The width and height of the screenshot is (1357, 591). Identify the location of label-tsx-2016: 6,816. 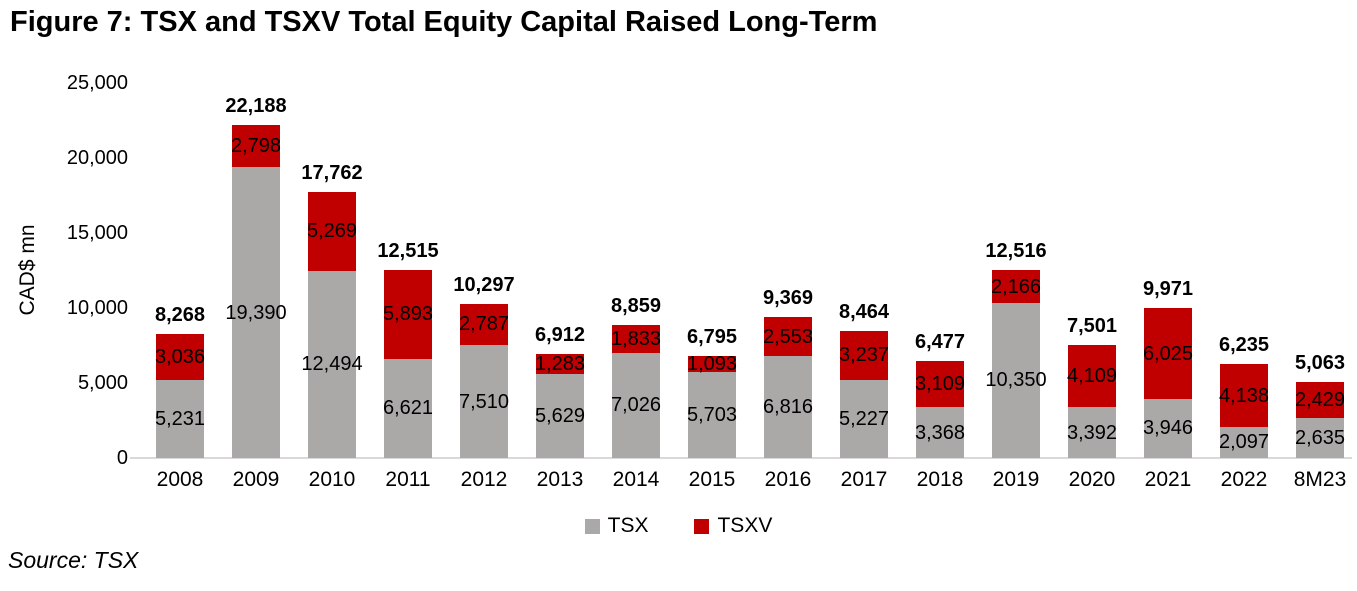
(788, 406).